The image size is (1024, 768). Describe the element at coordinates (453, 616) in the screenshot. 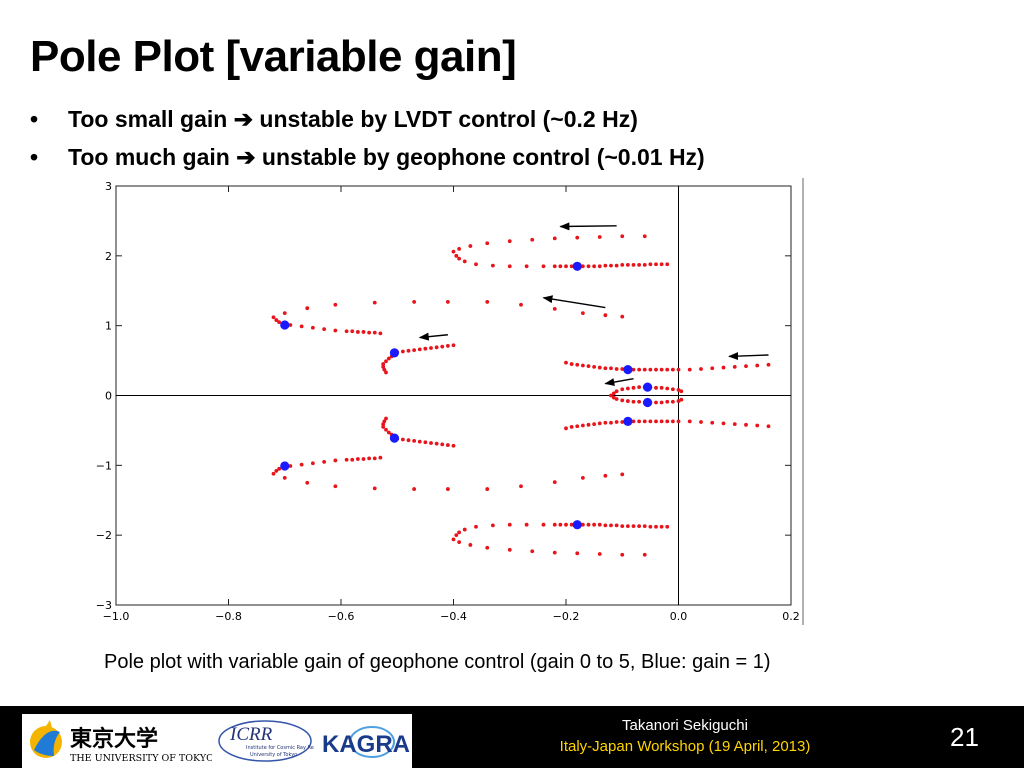

I see `x-tick-label: −0.4` at that location.